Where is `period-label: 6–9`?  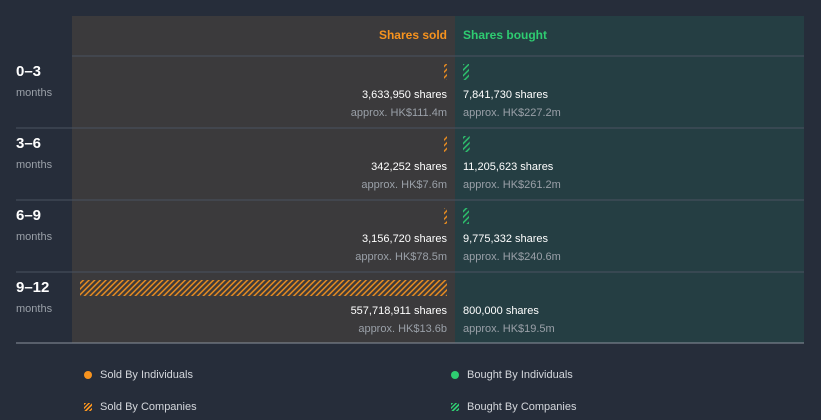
period-label: 6–9 is located at coordinates (28, 215).